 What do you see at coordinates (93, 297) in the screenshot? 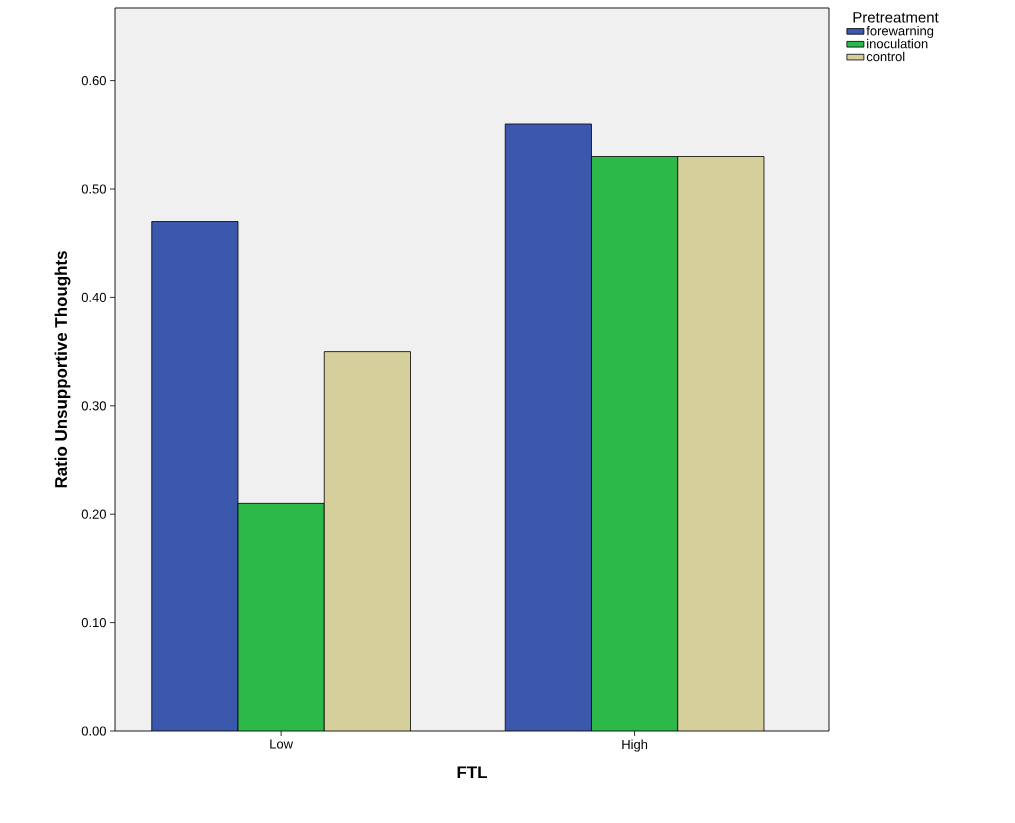
I see `y-tick-label: 0.40` at bounding box center [93, 297].